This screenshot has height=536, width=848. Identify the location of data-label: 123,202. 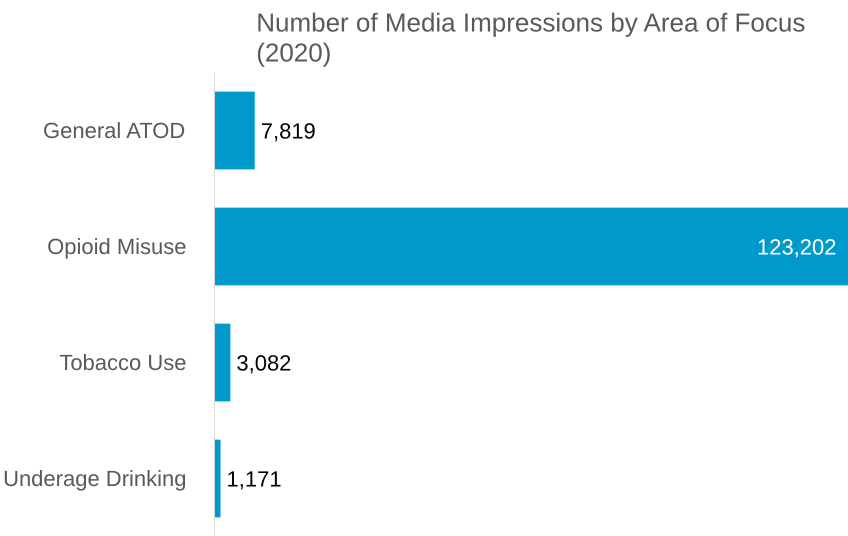
(796, 247).